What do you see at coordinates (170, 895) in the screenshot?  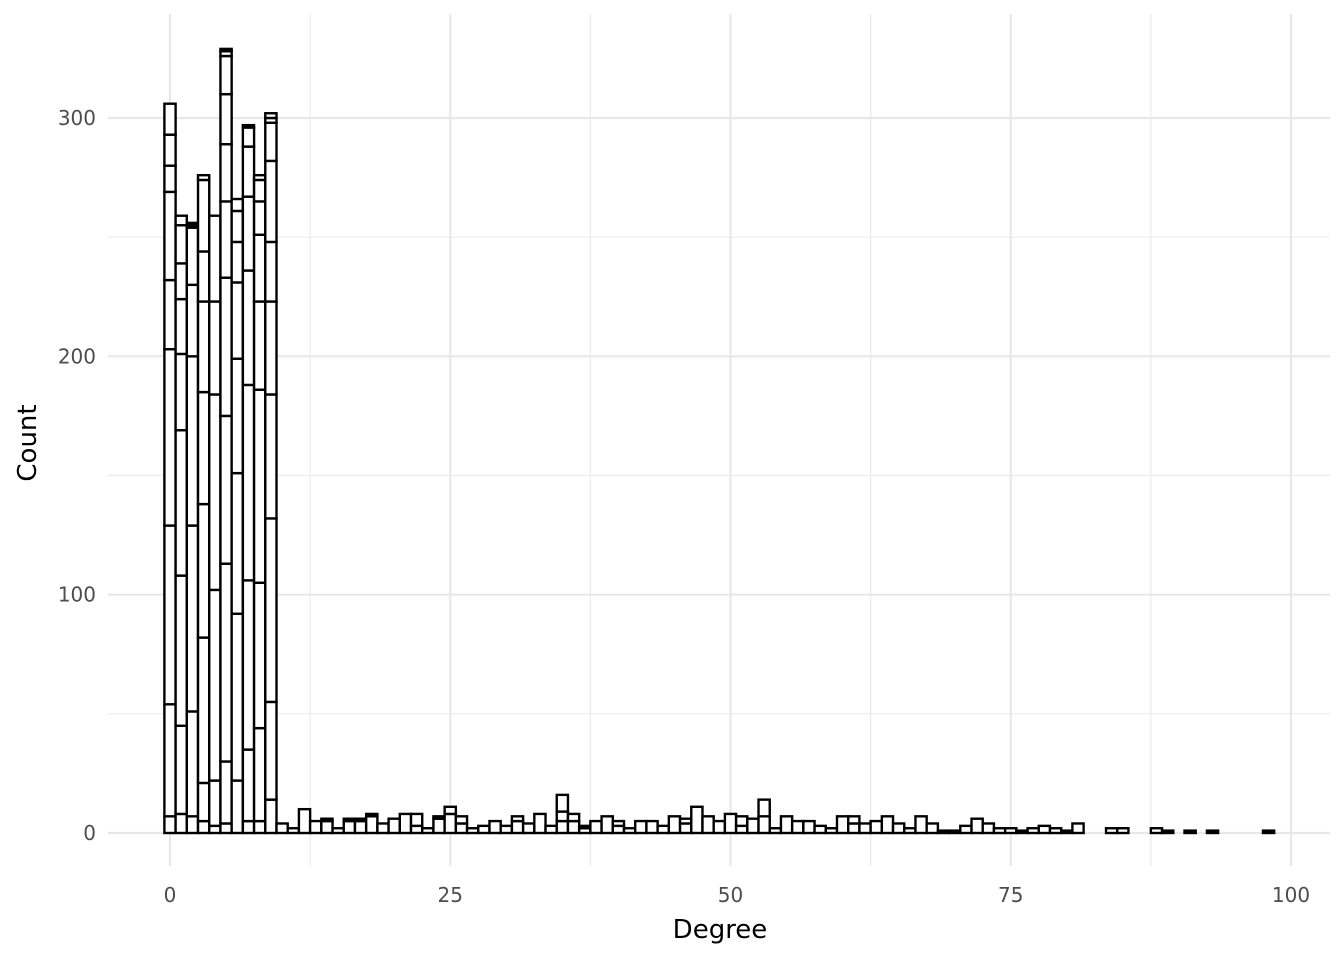 I see `x-tick-label: 0` at bounding box center [170, 895].